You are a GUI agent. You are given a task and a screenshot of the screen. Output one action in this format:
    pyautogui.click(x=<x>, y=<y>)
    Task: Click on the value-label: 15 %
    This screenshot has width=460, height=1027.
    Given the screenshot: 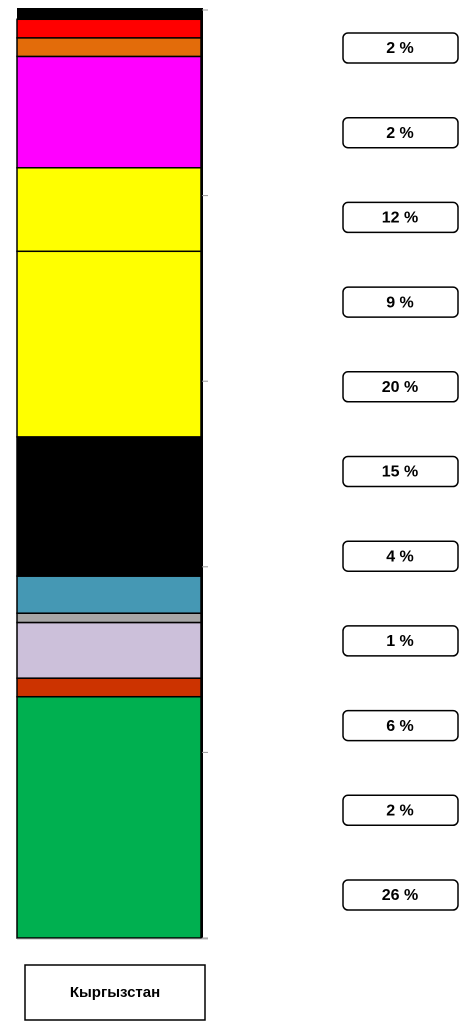 What is the action you would take?
    pyautogui.click(x=400, y=472)
    